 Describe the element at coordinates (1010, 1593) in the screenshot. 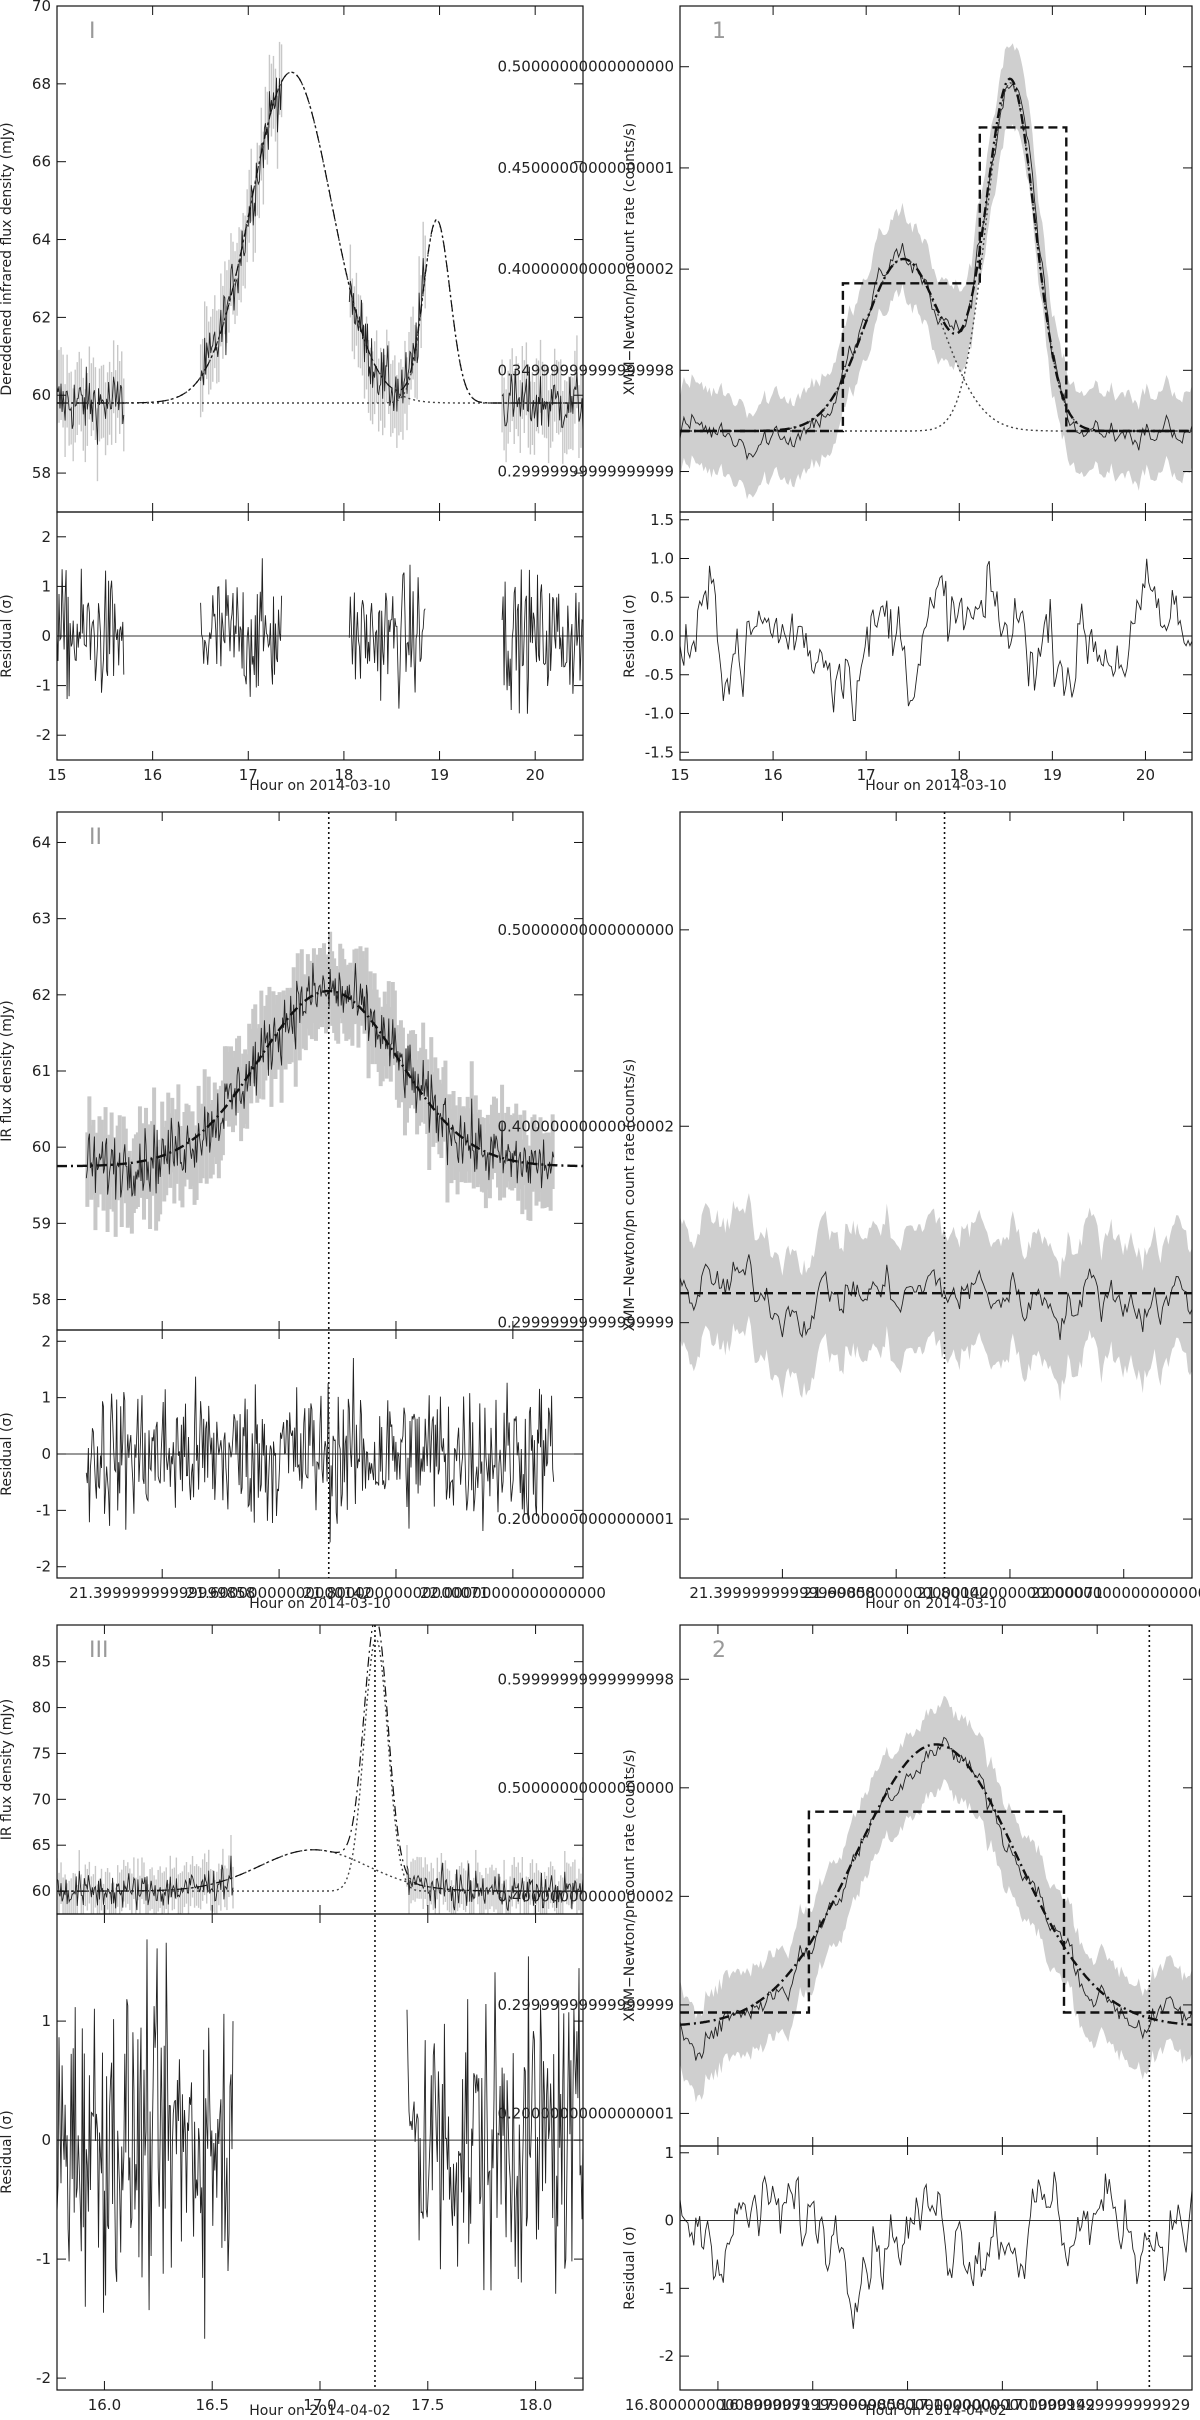

I see `x-tick-label: 21.80000000000000071` at that location.